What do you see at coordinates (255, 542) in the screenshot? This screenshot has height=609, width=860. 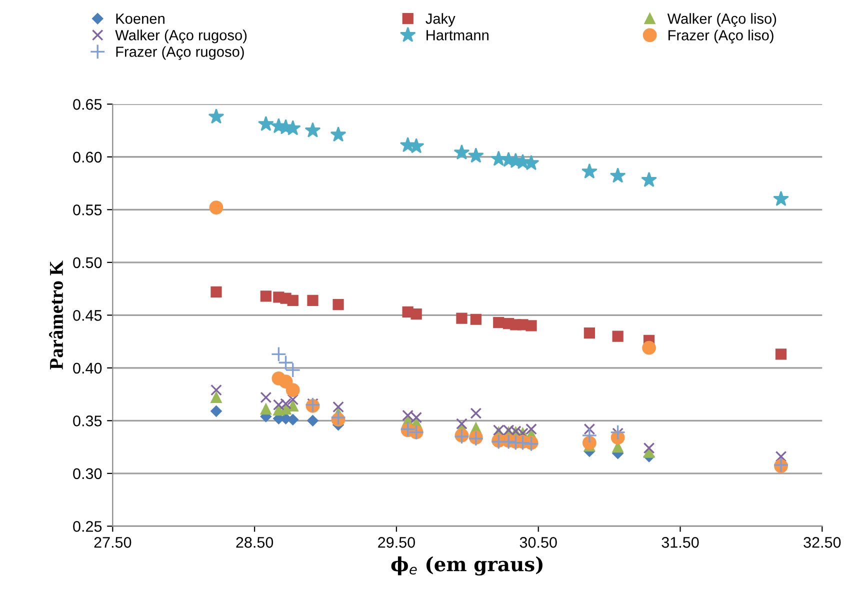 I see `x-tick-label: 28.50` at bounding box center [255, 542].